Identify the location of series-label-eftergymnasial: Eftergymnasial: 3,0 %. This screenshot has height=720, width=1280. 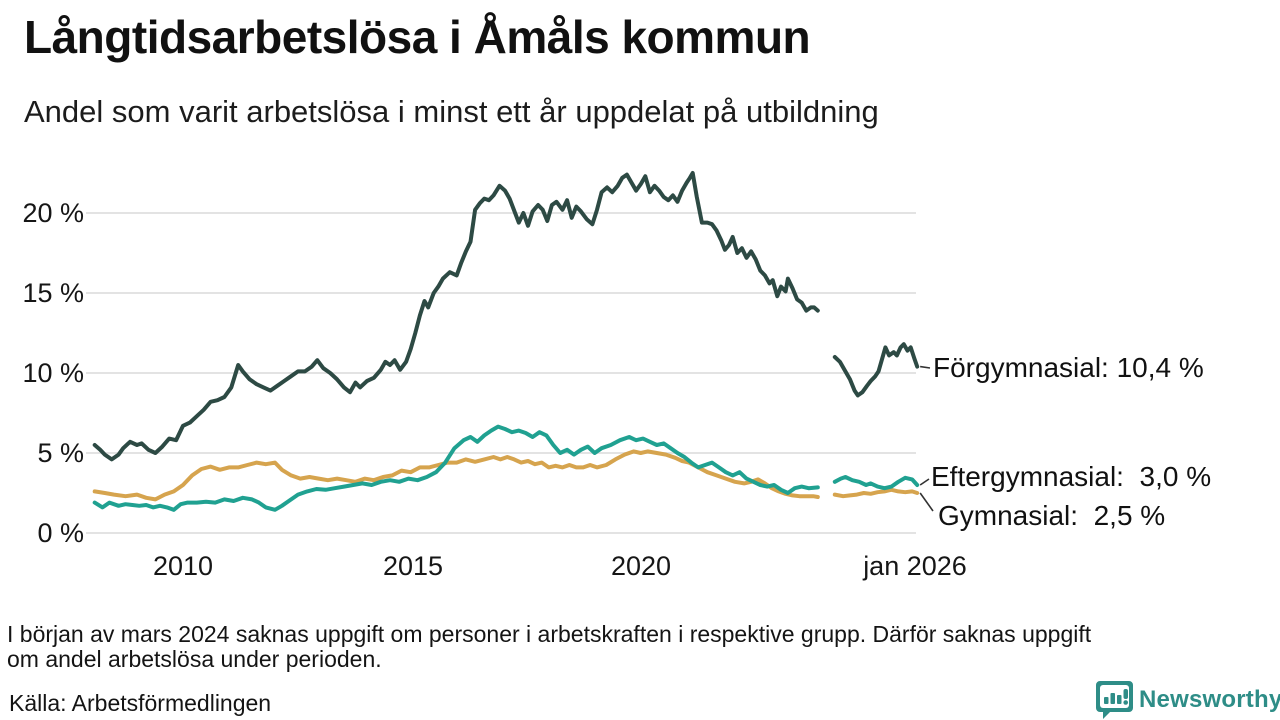
(1071, 476).